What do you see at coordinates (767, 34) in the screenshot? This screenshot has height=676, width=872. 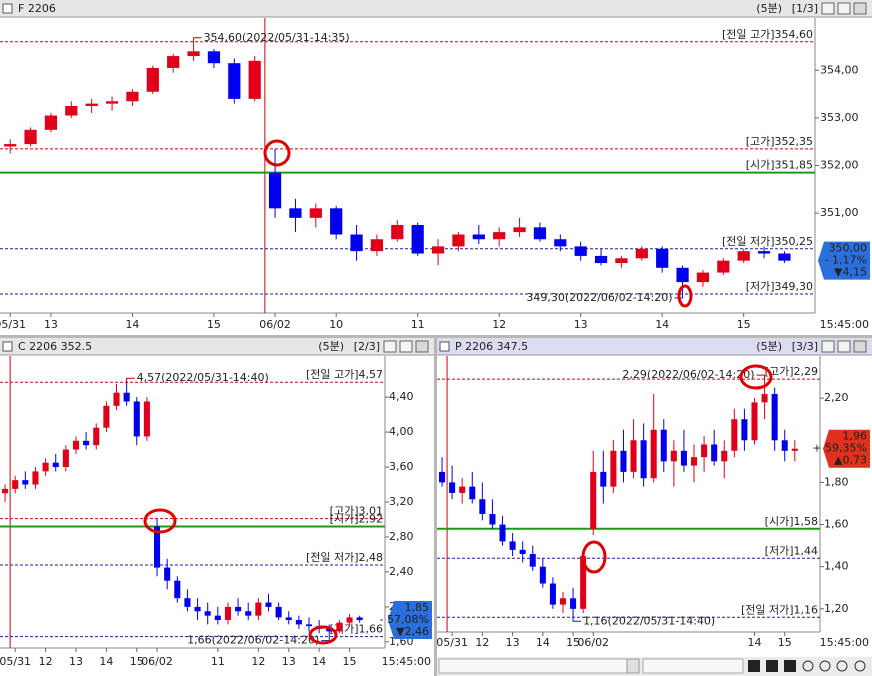 I see `reference-label: [전일 고가]354,60` at bounding box center [767, 34].